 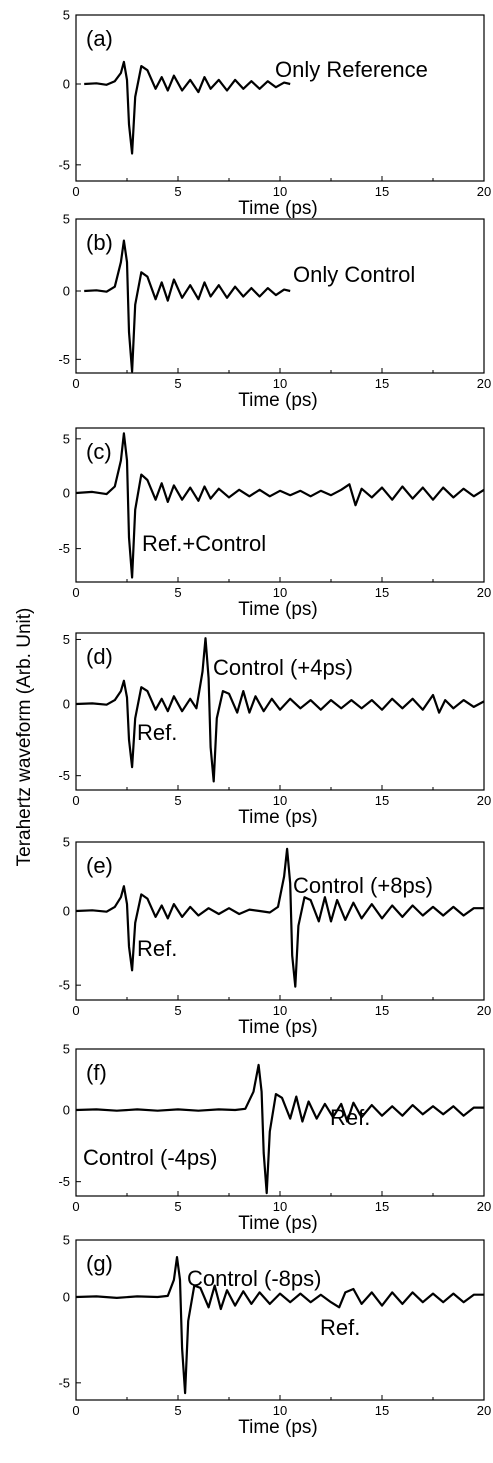 I want to click on panel-c: 0 5 10 15 20 5 0 -5 Time (ps) (c) Ref.+Control, so click(x=274, y=523).